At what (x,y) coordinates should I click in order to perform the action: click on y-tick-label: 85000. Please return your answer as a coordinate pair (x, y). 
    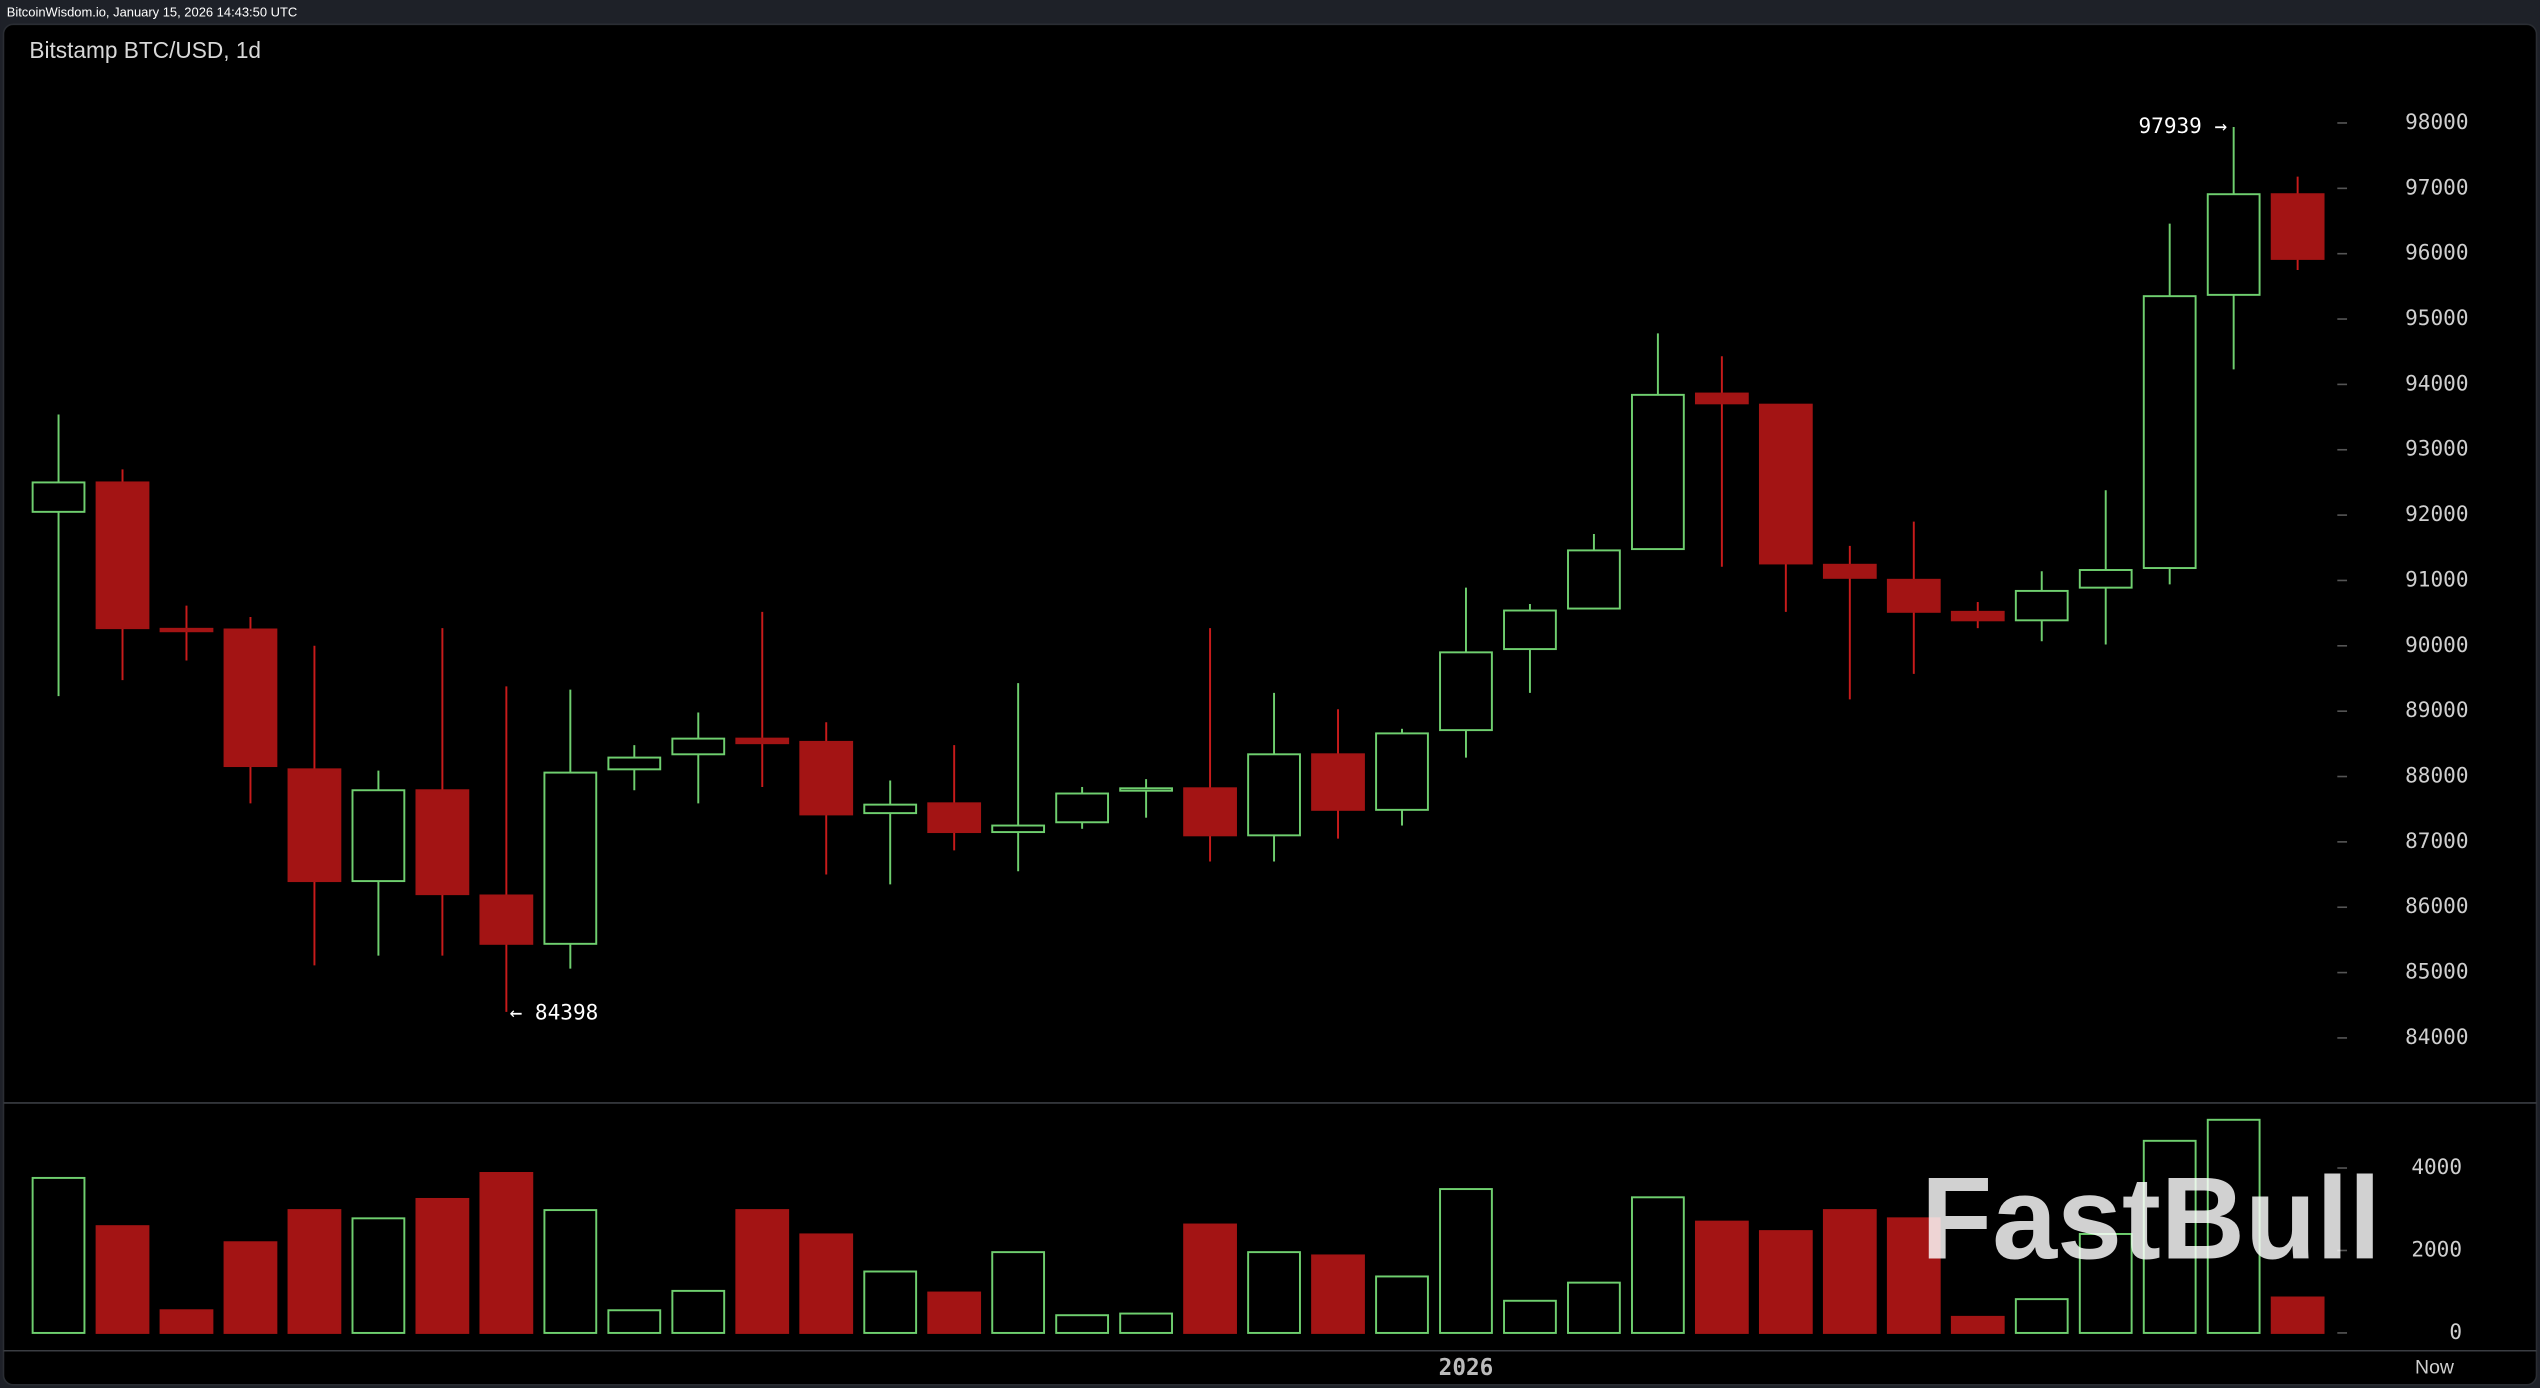
    Looking at the image, I should click on (2436, 971).